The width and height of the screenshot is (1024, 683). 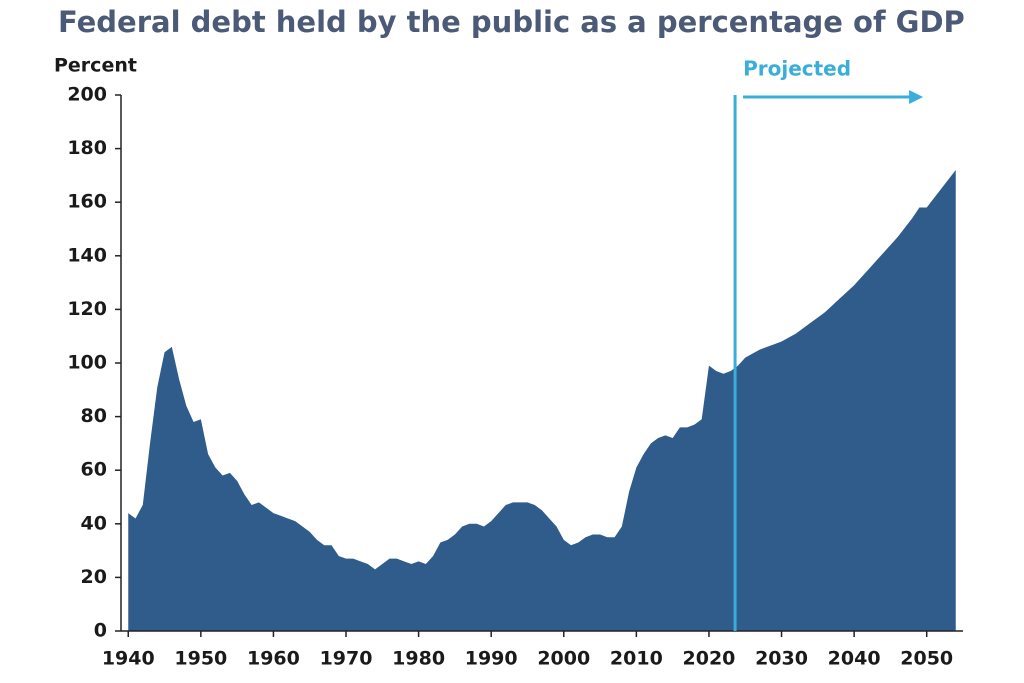 What do you see at coordinates (709, 659) in the screenshot?
I see `x-tick-label: 2020` at bounding box center [709, 659].